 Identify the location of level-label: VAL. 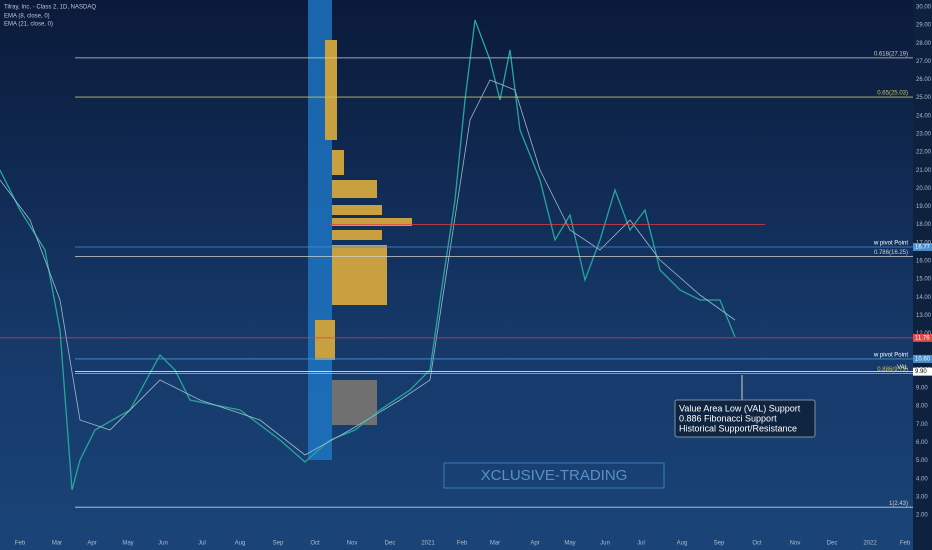
(903, 368).